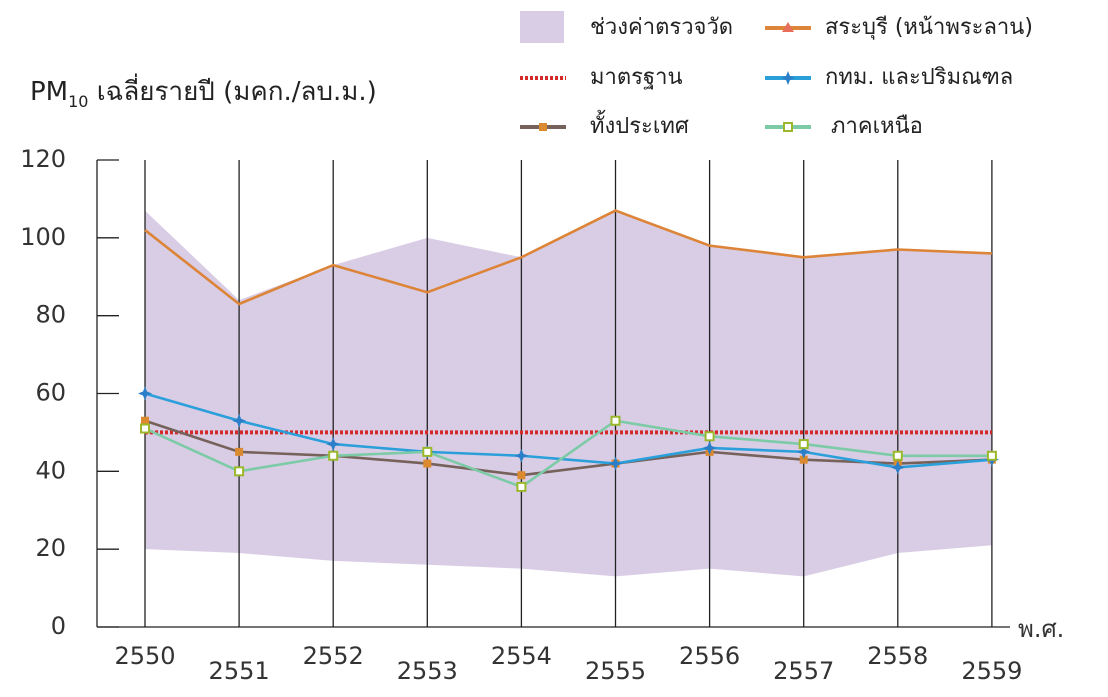 This screenshot has height=697, width=1108. Describe the element at coordinates (803, 671) in the screenshot. I see `x-tick-label: 2557` at that location.